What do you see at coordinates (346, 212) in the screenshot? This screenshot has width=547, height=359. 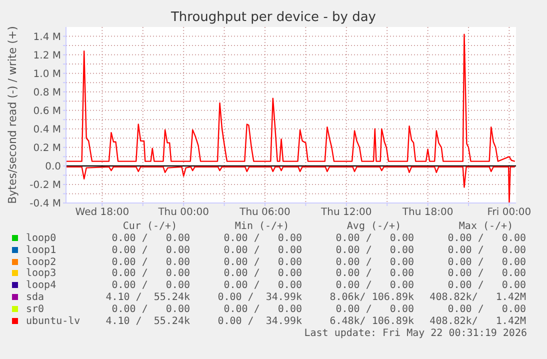 I see `x-tick-label: Thu 12:00` at bounding box center [346, 212].